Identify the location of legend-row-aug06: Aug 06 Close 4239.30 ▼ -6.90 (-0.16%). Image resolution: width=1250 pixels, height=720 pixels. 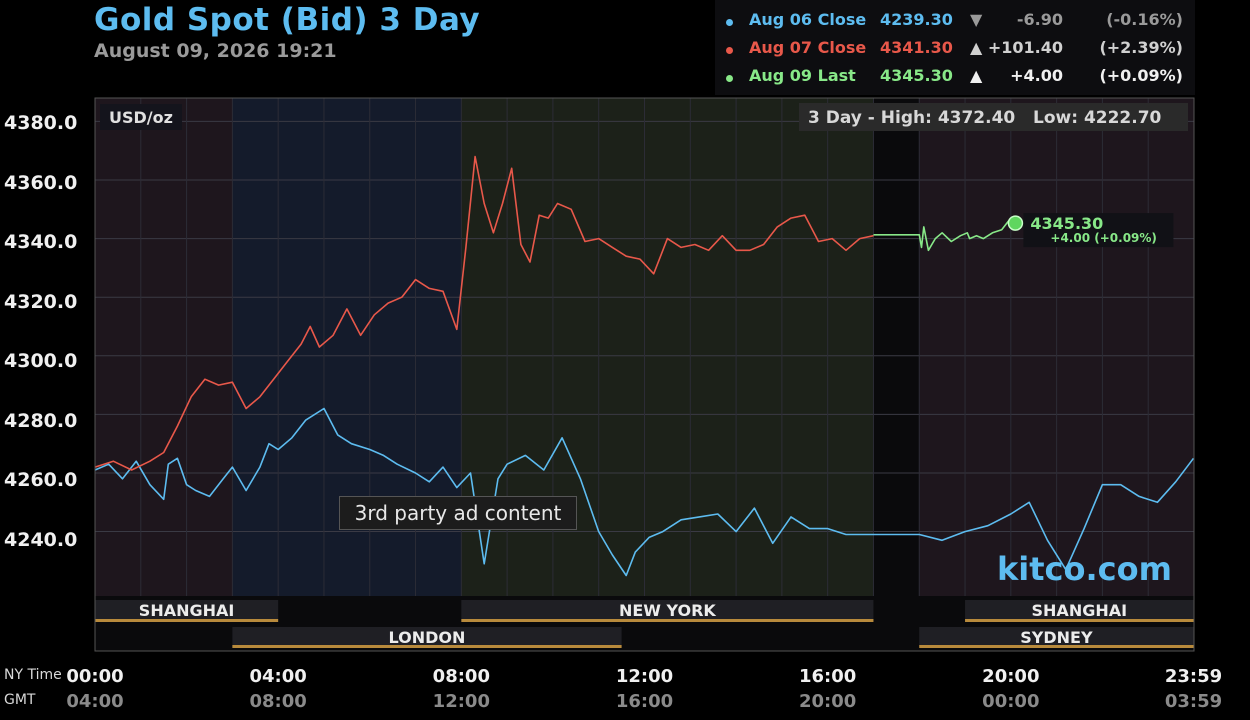
(955, 23).